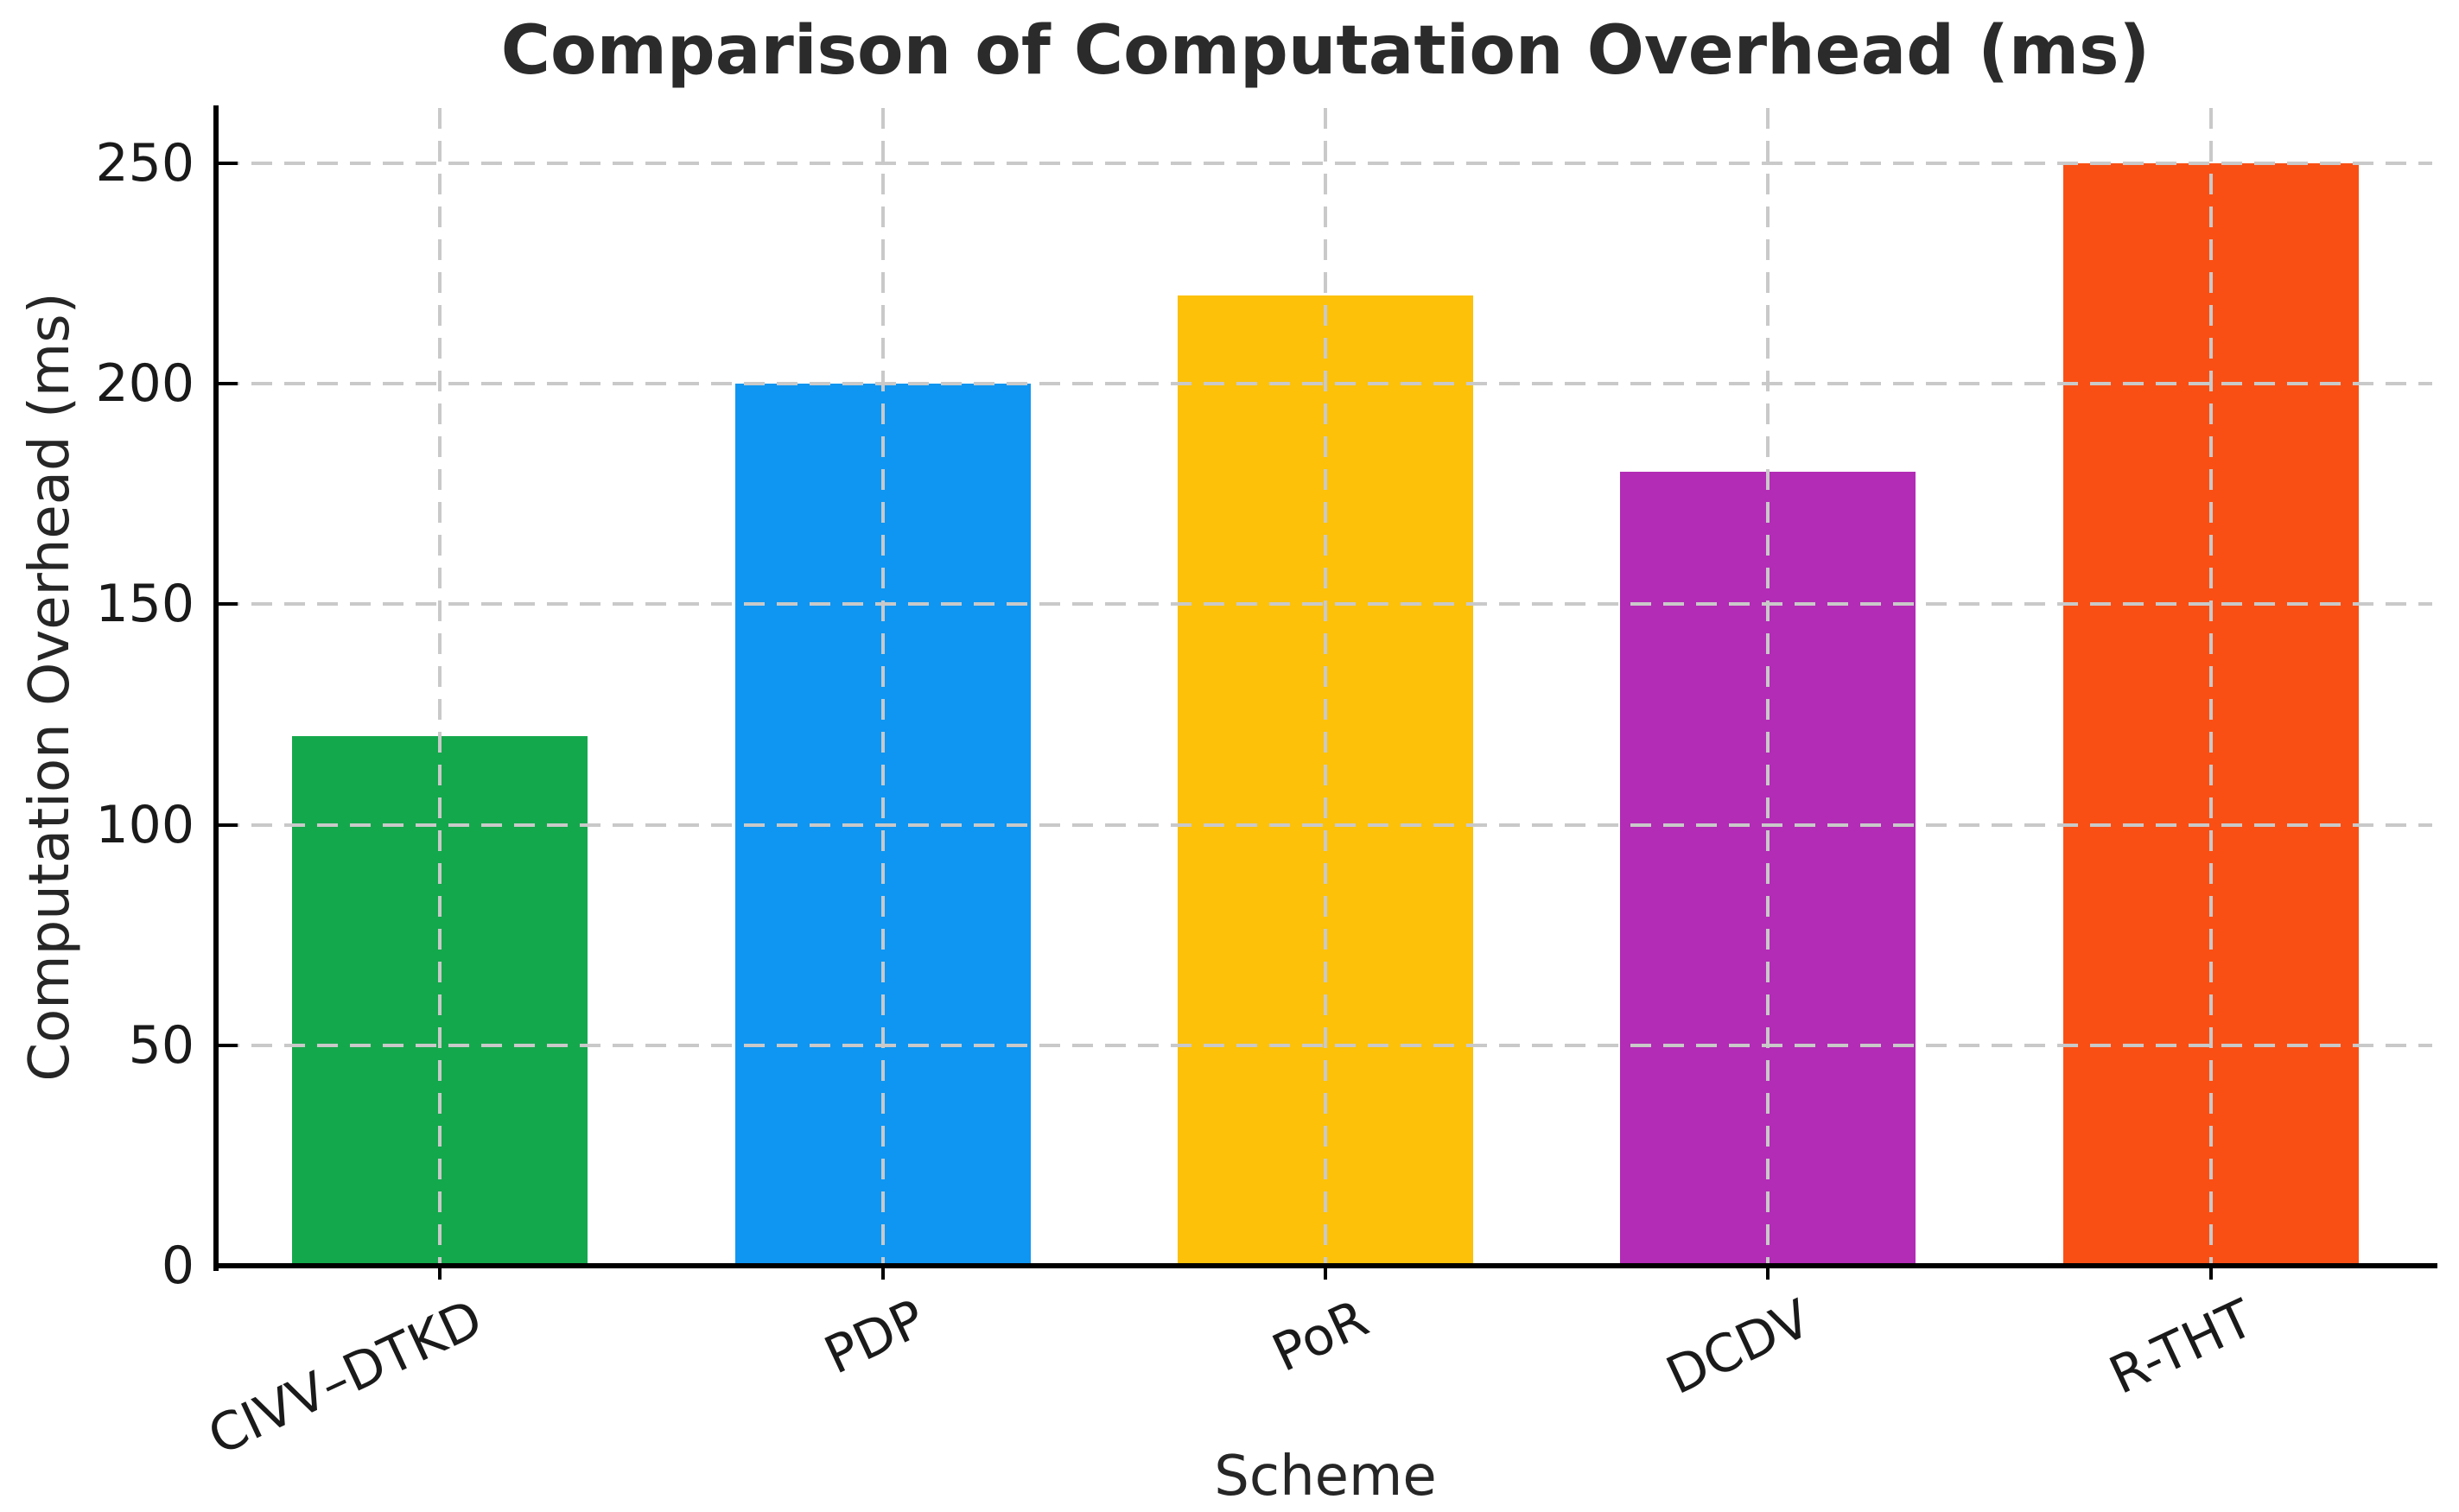 The height and width of the screenshot is (1512, 2459). Describe the element at coordinates (875, 1337) in the screenshot. I see `x-tick-label-pdp: PDP` at that location.